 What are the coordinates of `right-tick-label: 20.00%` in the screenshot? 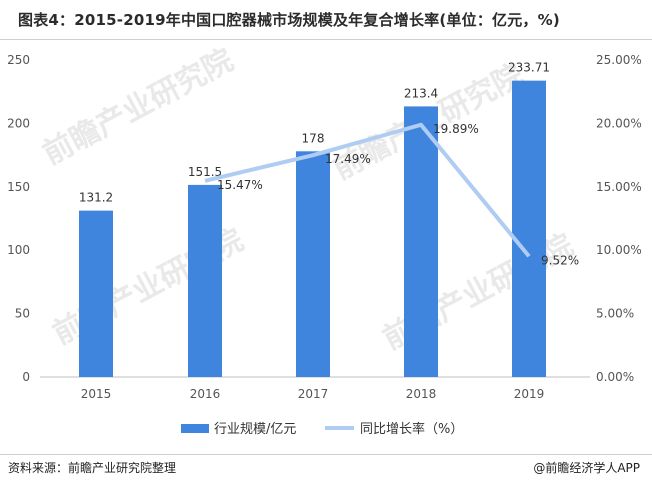 It's located at (619, 123).